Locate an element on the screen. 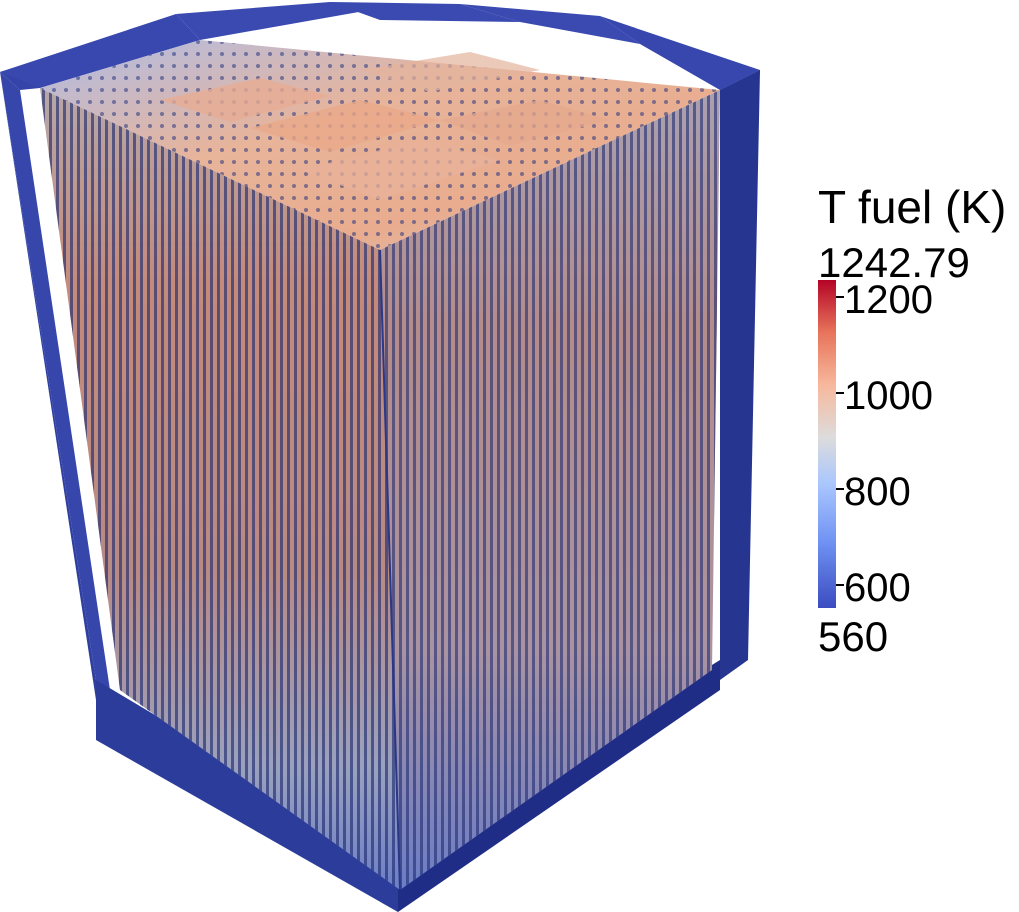  legend-max-label: 1242.79 is located at coordinates (894, 262).